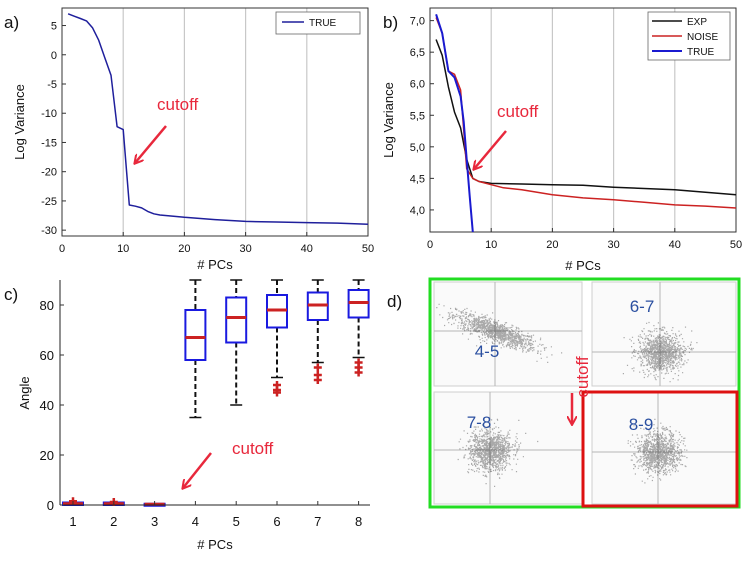  What do you see at coordinates (702, 37) in the screenshot?
I see `panel-b-legend-label-noise: NOISE` at bounding box center [702, 37].